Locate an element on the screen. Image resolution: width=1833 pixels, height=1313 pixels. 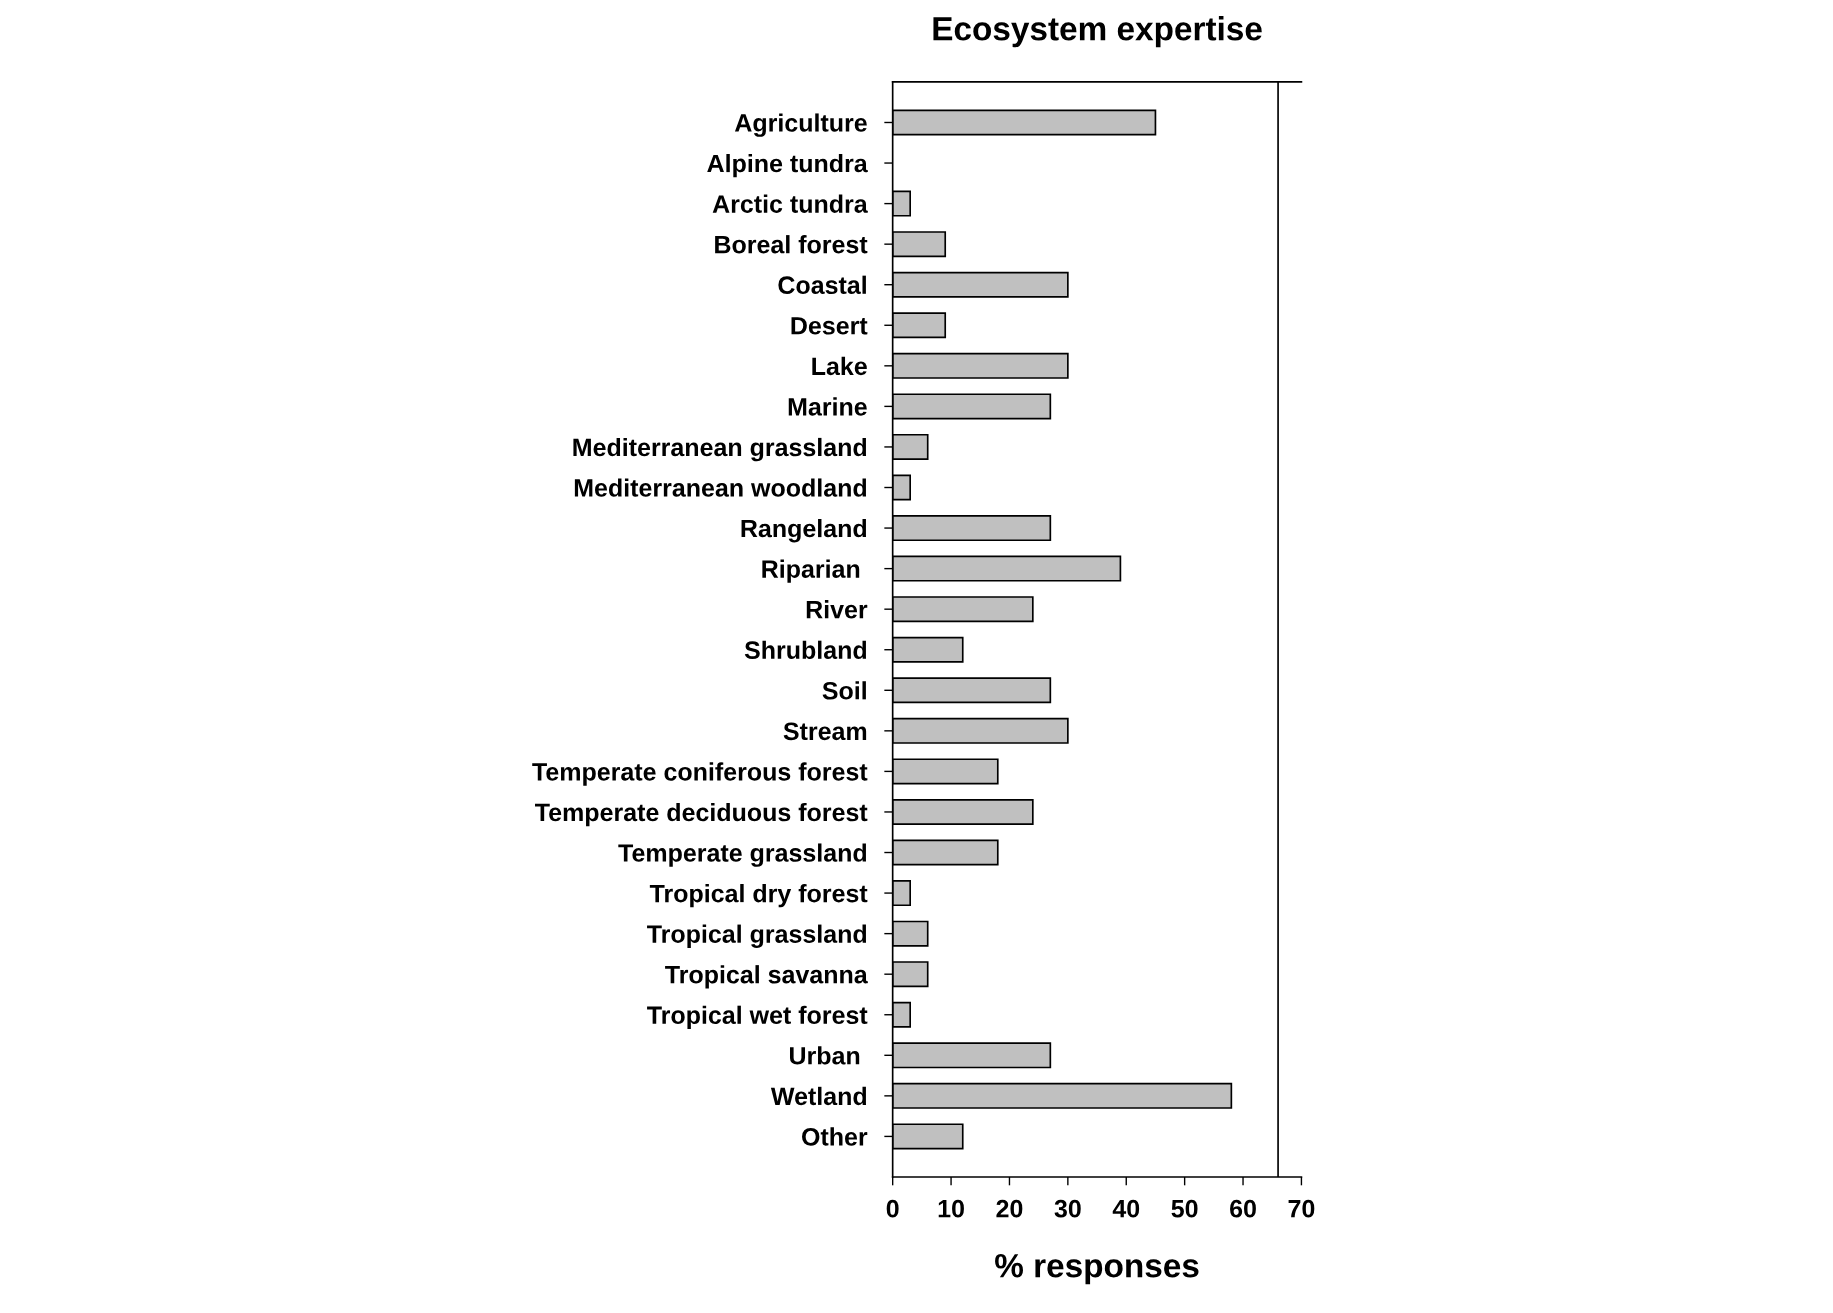
y-tick-label: River is located at coordinates (837, 609).